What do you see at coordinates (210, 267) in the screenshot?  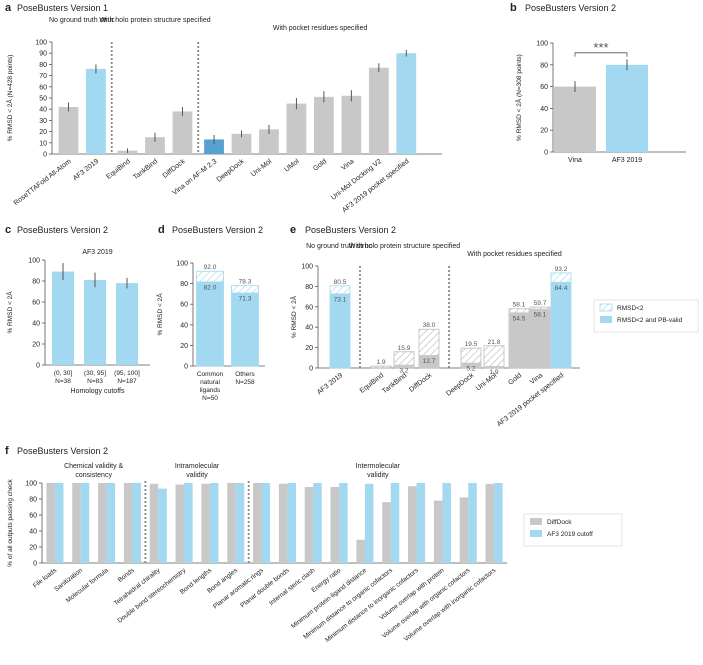 I see `panel-d-total-label: 92.0` at bounding box center [210, 267].